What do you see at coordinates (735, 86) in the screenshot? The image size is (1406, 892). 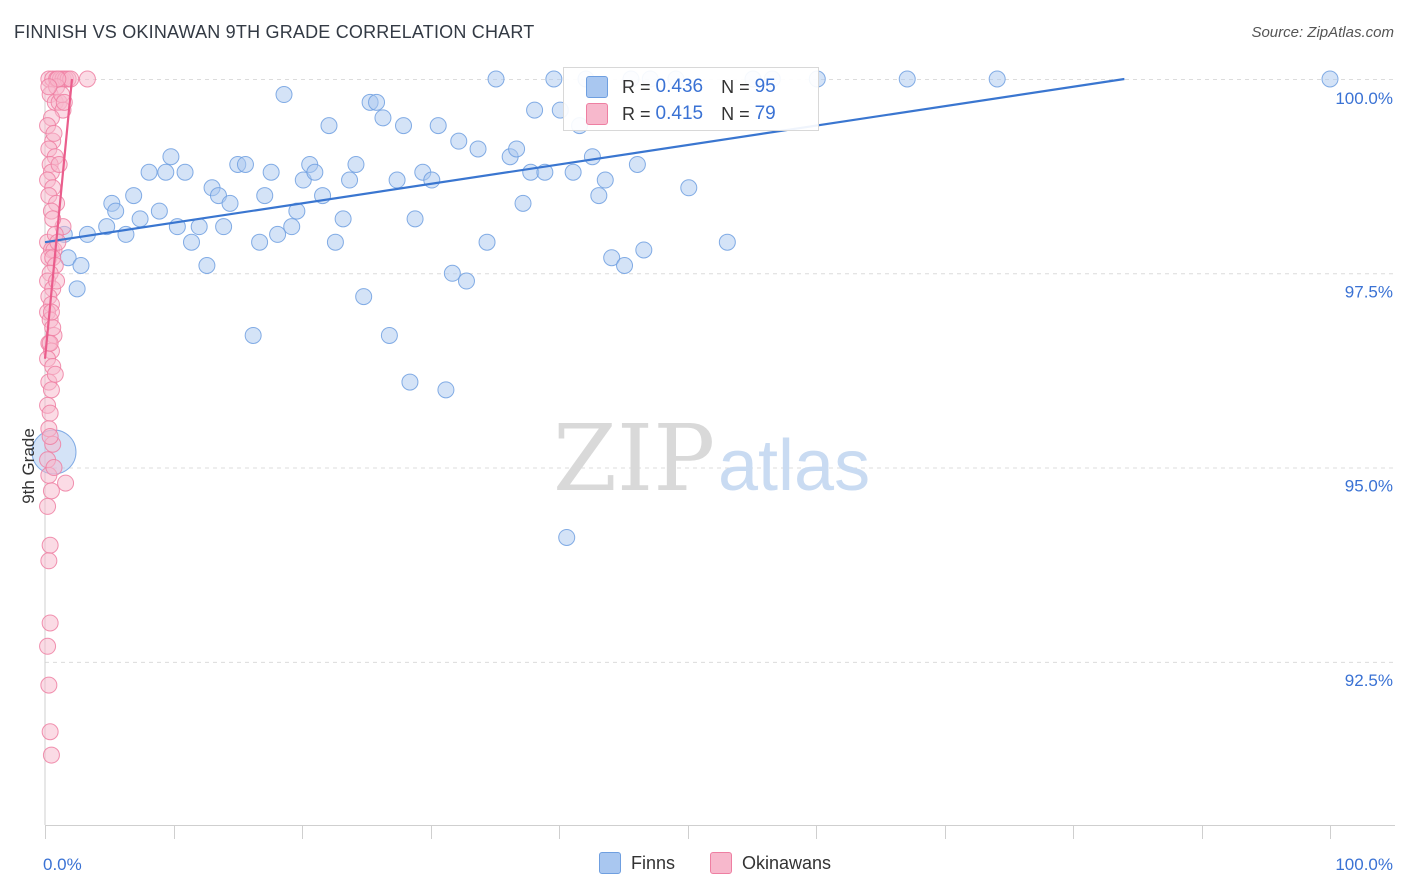 I see `finns-n-label: N =` at bounding box center [735, 86].